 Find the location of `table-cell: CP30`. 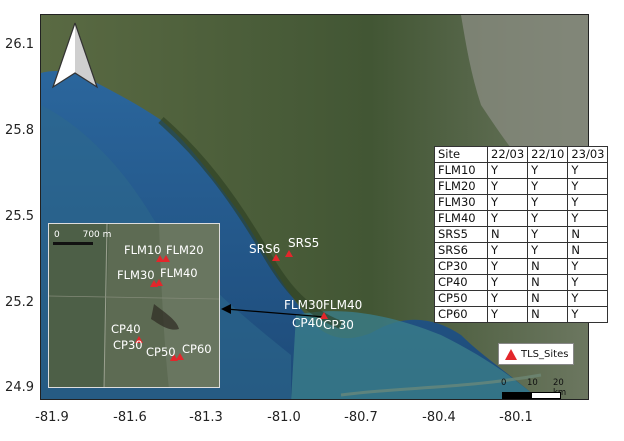

table-cell: CP30 is located at coordinates (461, 266).